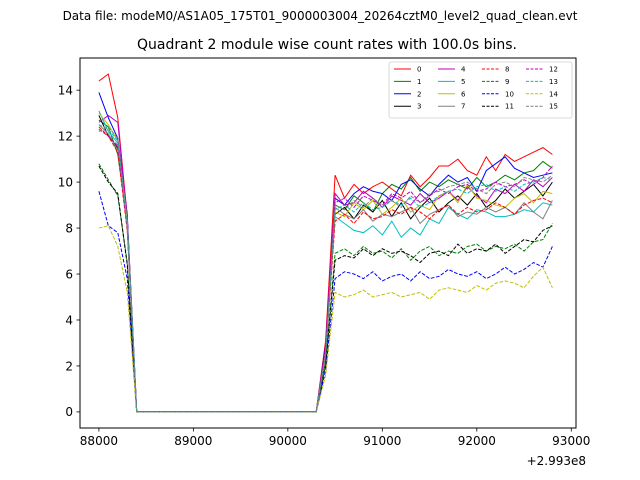 Image resolution: width=640 pixels, height=480 pixels. What do you see at coordinates (553, 70) in the screenshot?
I see `legend-label-12: 12` at bounding box center [553, 70].